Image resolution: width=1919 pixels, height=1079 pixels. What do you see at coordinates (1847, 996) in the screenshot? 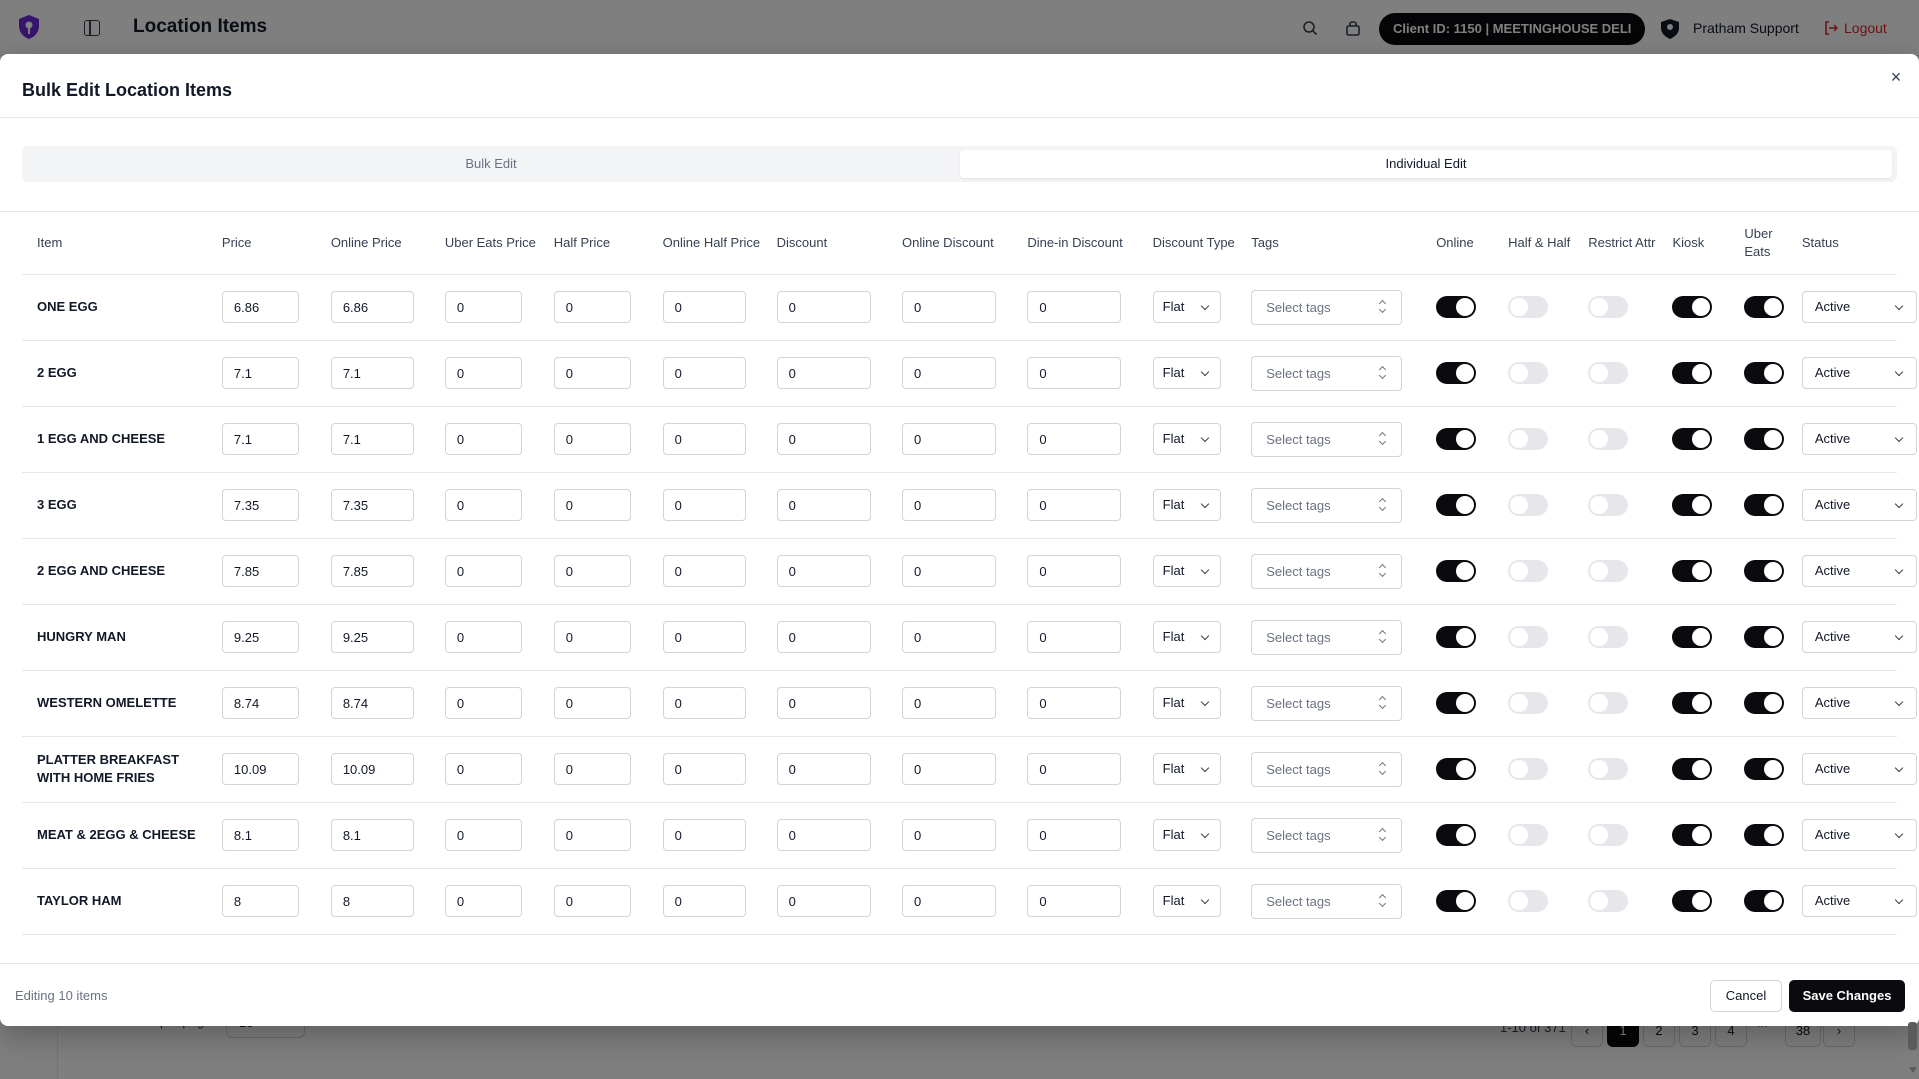
I see `save-changes-button: Save Changes` at bounding box center [1847, 996].